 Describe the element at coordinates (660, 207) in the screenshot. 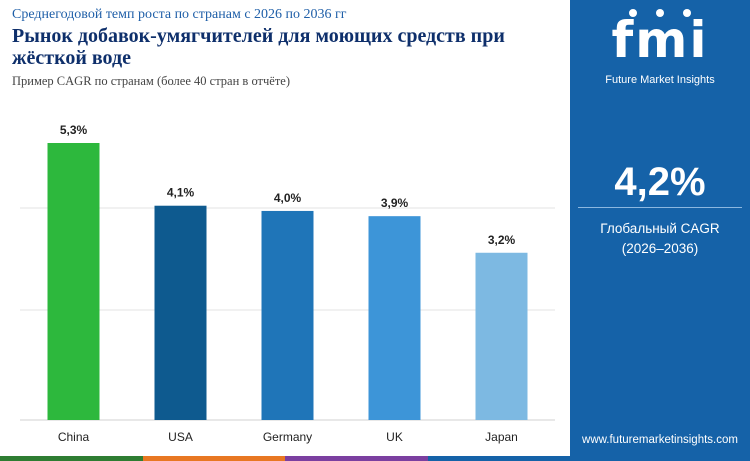

I see `divider` at that location.